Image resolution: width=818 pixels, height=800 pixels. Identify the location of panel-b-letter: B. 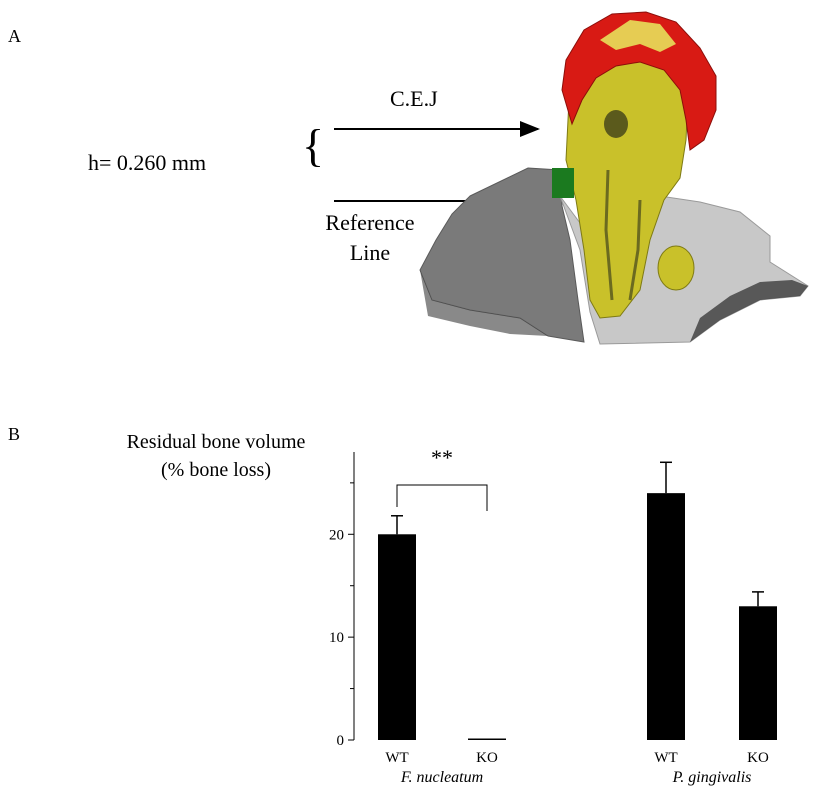
(14, 434).